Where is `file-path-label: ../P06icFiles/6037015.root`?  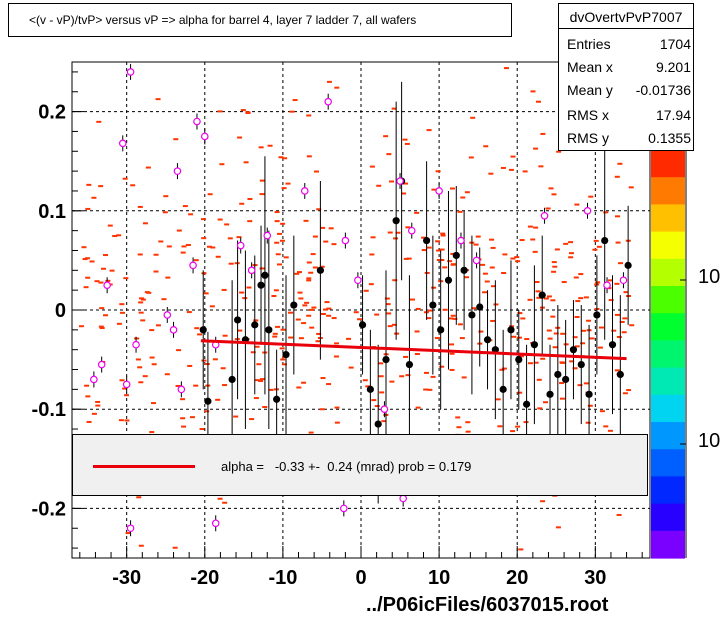 file-path-label: ../P06icFiles/6037015.root is located at coordinates (487, 605).